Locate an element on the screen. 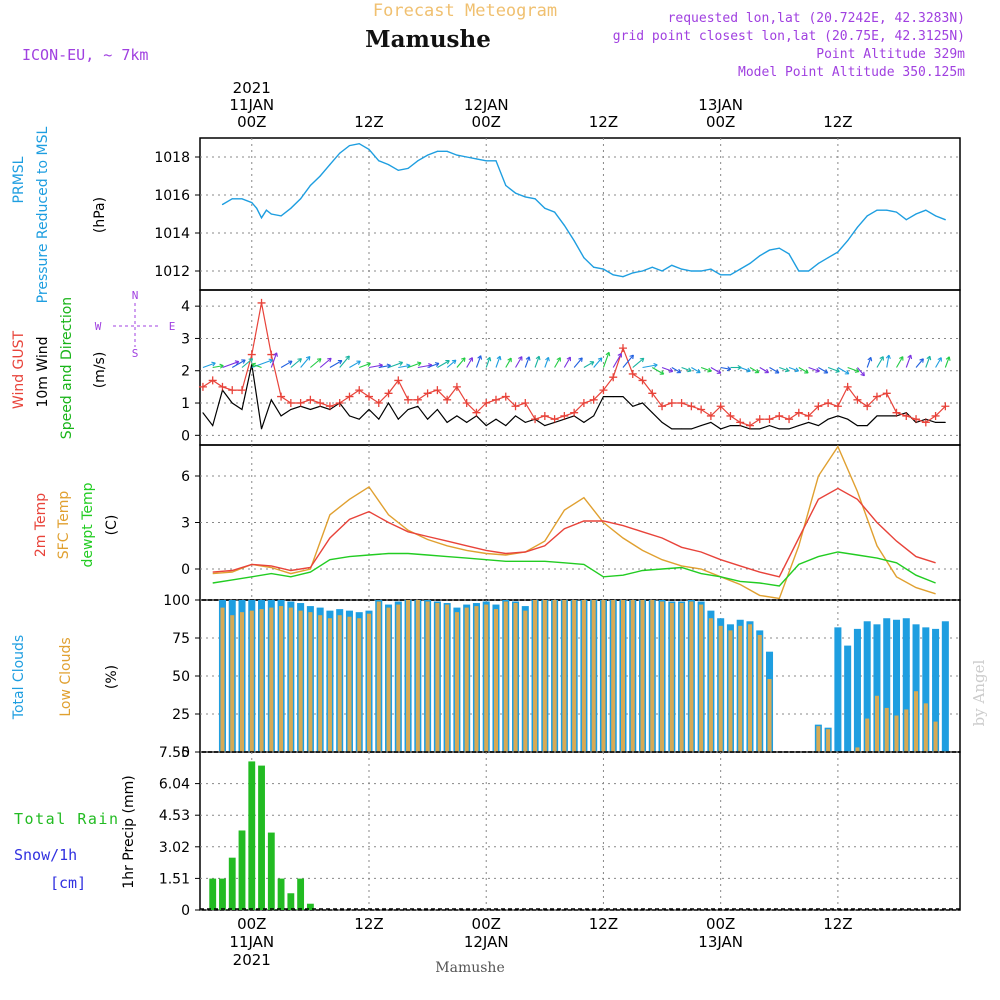 Image resolution: width=1000 pixels, height=1000 pixels. pressure-ytick-label-0: 1012 is located at coordinates (172, 272).